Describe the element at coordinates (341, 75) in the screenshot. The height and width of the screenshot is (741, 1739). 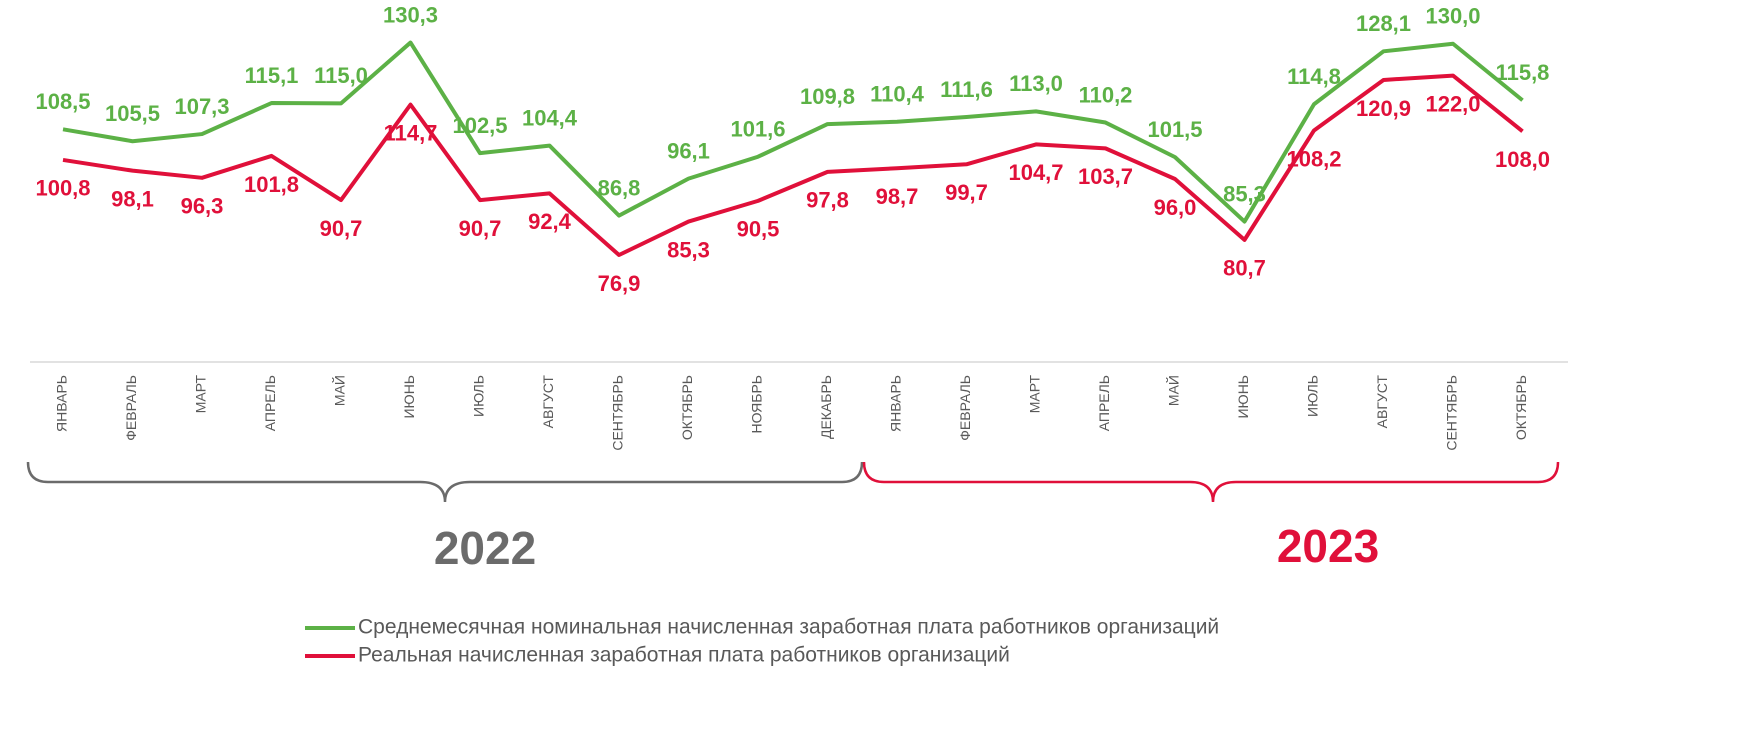
I see `data-label: 115,0` at that location.